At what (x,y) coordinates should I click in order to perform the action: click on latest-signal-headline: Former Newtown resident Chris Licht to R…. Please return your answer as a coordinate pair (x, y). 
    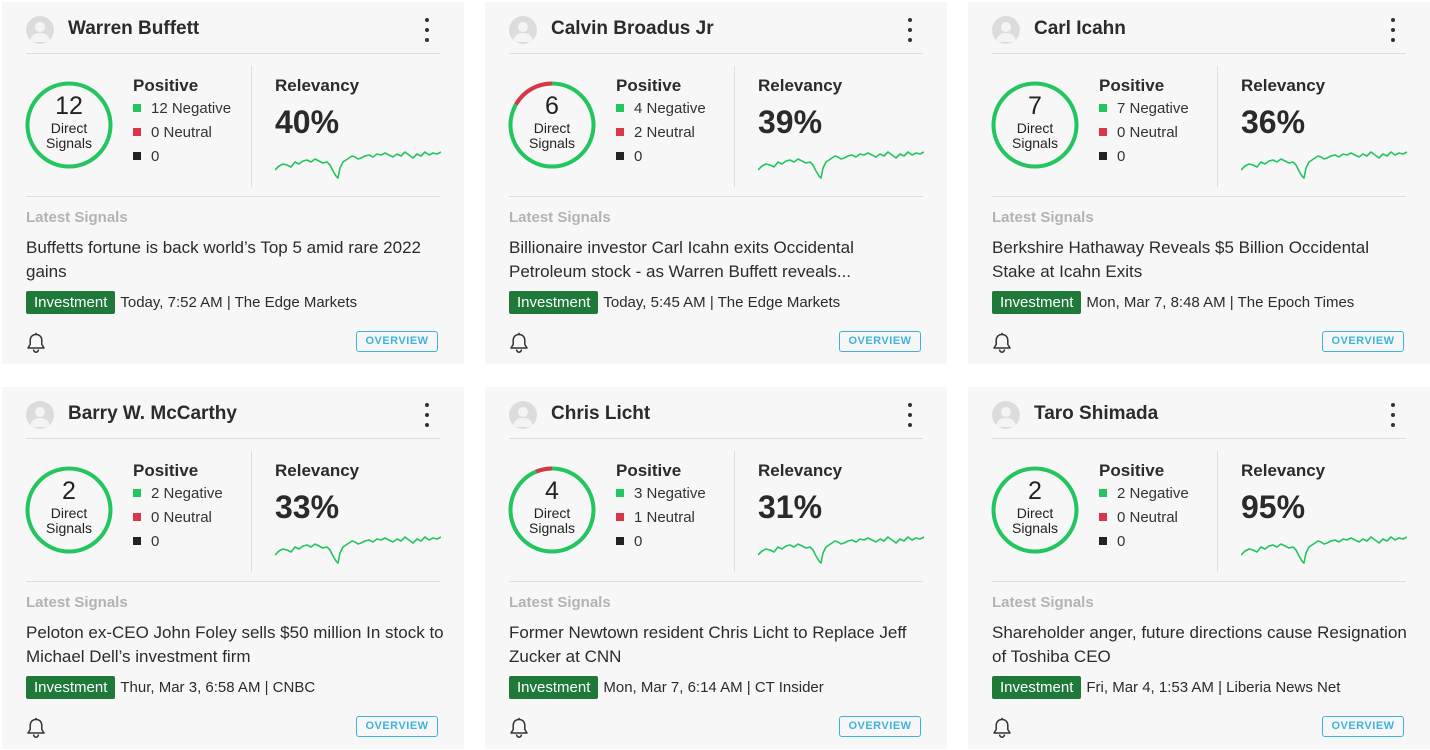
    Looking at the image, I should click on (708, 644).